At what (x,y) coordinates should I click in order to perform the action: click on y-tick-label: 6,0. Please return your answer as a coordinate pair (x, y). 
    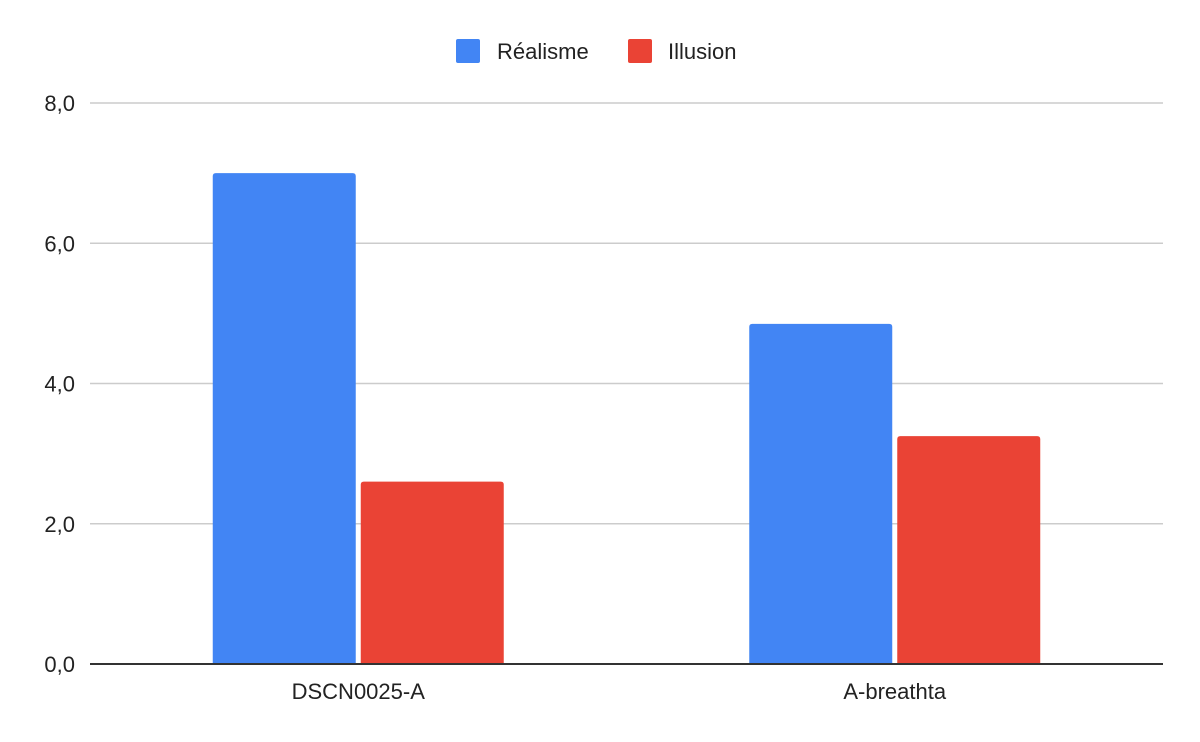
    Looking at the image, I should click on (59, 243).